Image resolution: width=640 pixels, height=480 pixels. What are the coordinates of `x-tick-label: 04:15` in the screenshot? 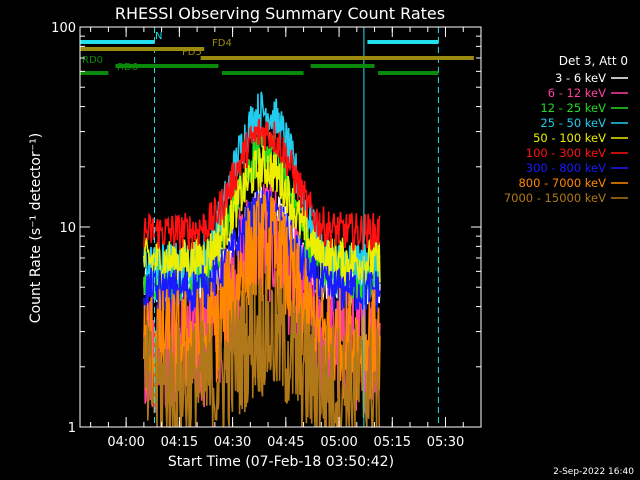 It's located at (179, 442).